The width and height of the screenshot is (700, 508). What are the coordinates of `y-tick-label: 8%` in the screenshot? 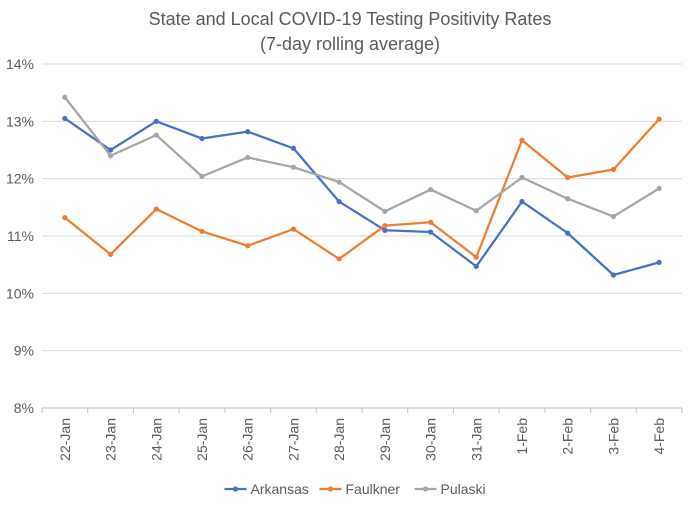 It's located at (24, 408).